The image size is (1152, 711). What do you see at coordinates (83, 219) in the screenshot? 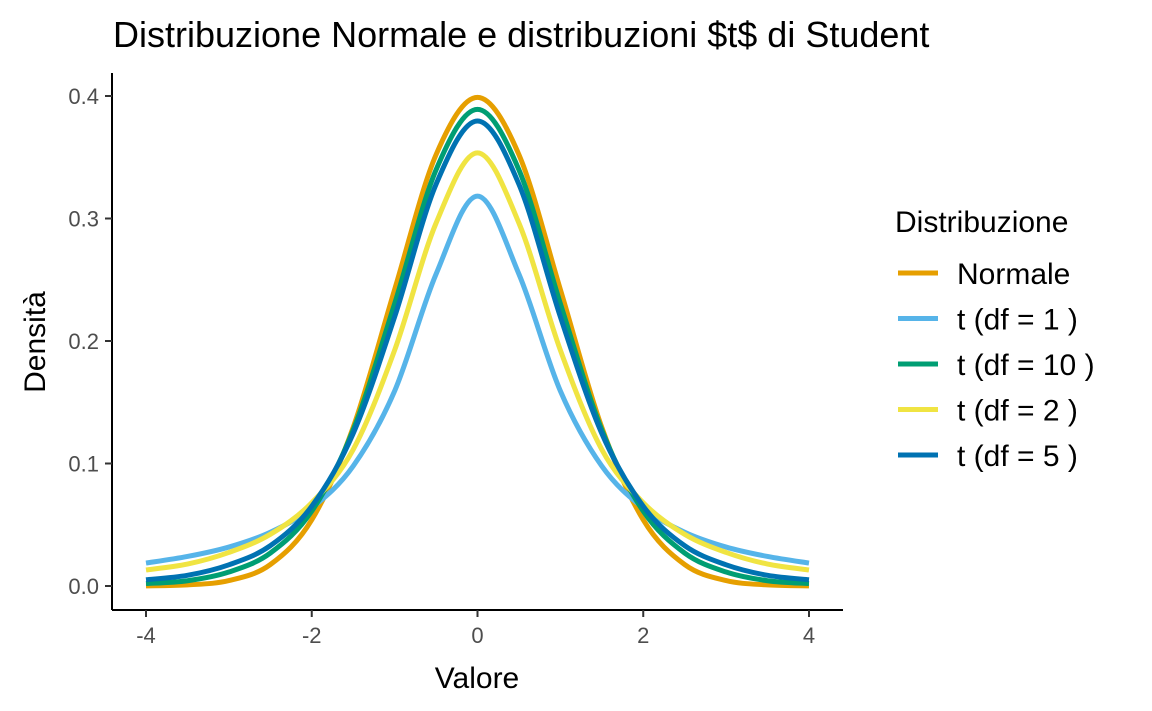
I see `y-tick-label: 0.3` at bounding box center [83, 219].